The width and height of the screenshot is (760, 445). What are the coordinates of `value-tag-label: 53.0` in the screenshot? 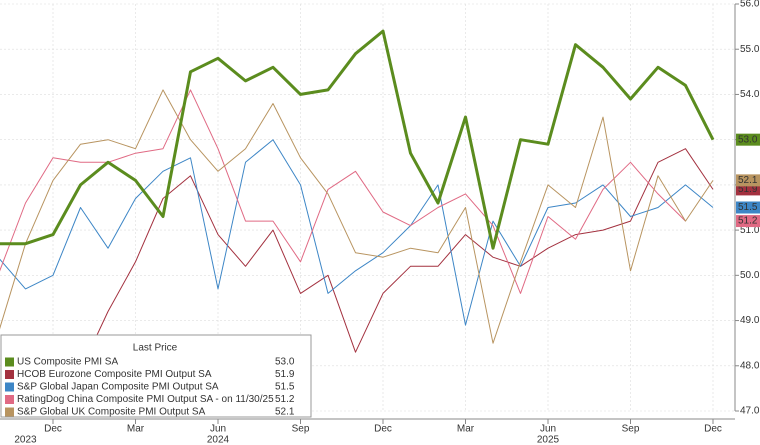 It's located at (748, 139).